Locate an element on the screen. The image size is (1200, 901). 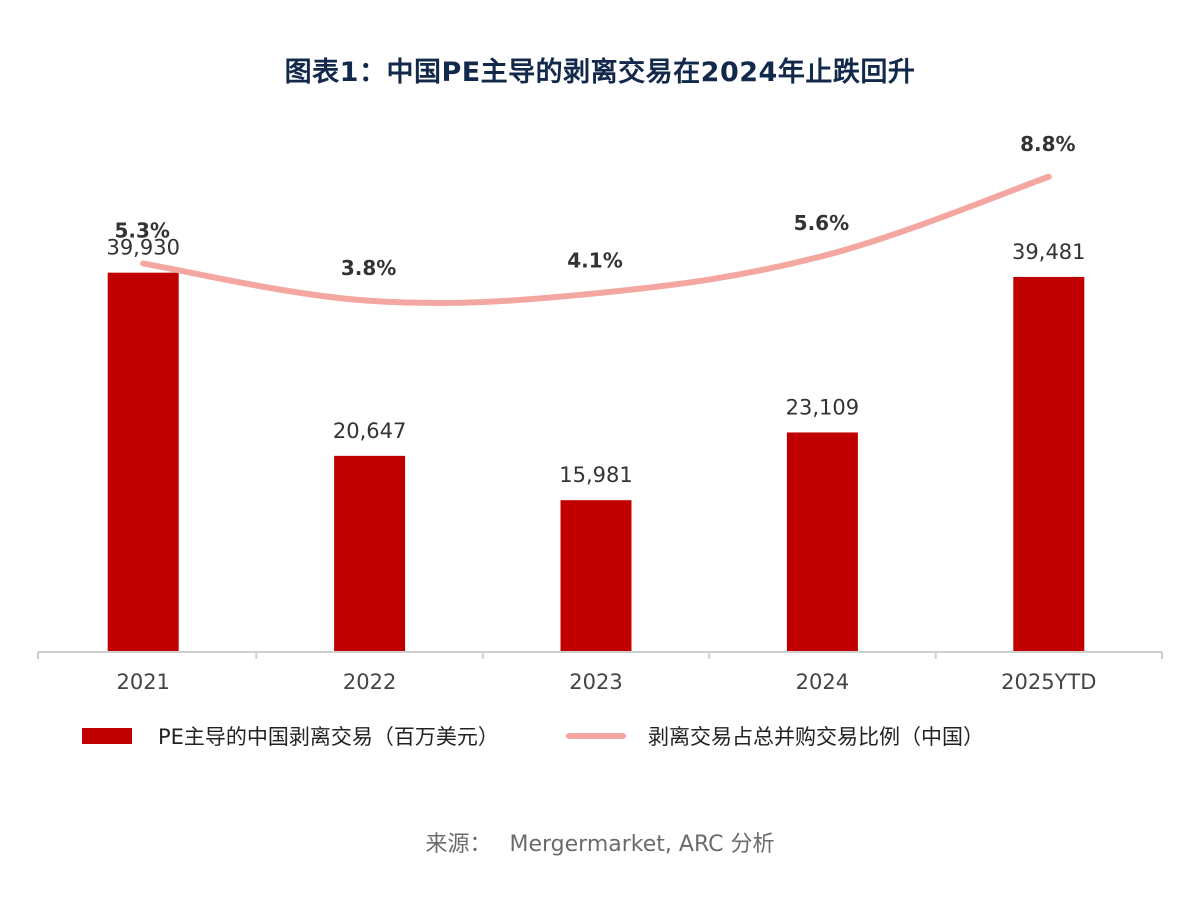
legend-item-bars: PE主导的中国剥离交易（百万美元） is located at coordinates (290, 736).